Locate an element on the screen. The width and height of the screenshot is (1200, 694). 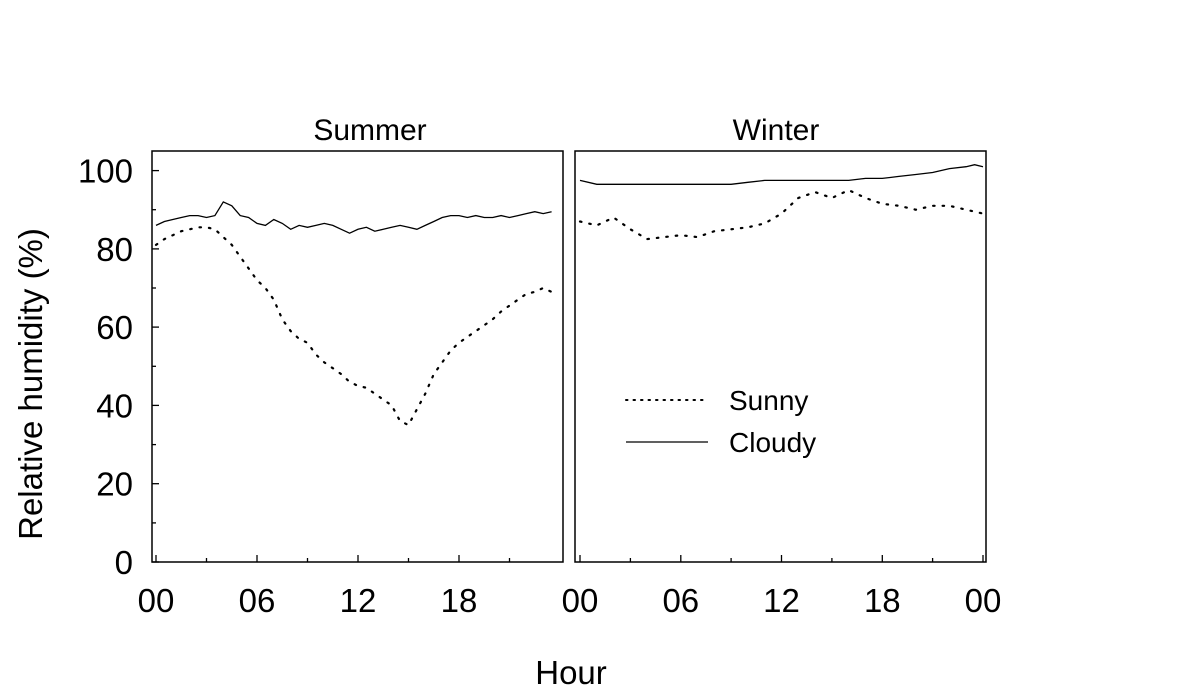
plot-summer is located at coordinates (353, 314).